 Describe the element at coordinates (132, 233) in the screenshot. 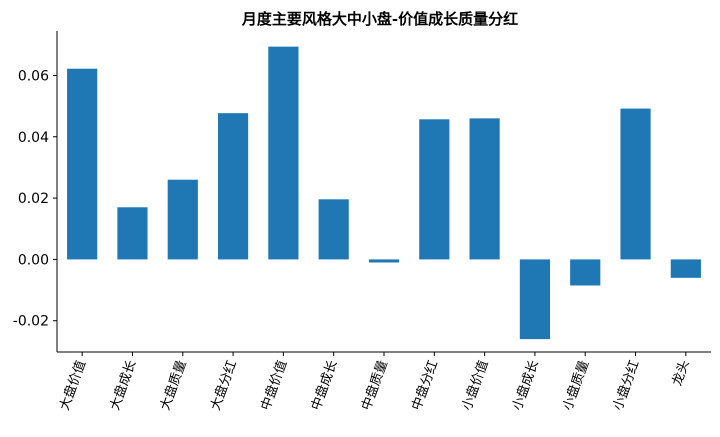

I see `bar-大盘成长` at that location.